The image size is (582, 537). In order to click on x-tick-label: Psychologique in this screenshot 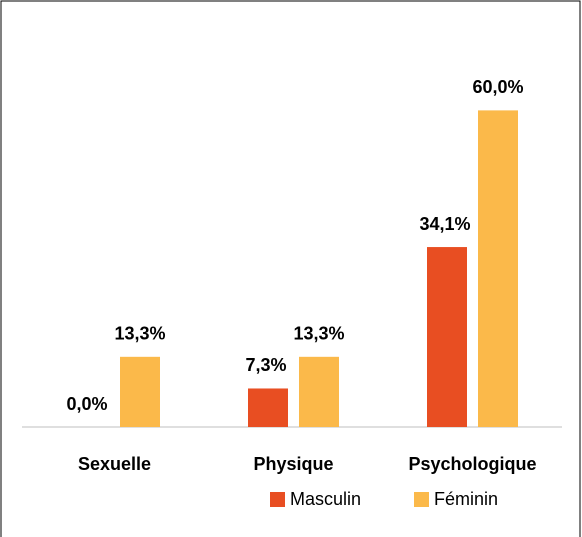, I will do `click(472, 464)`.